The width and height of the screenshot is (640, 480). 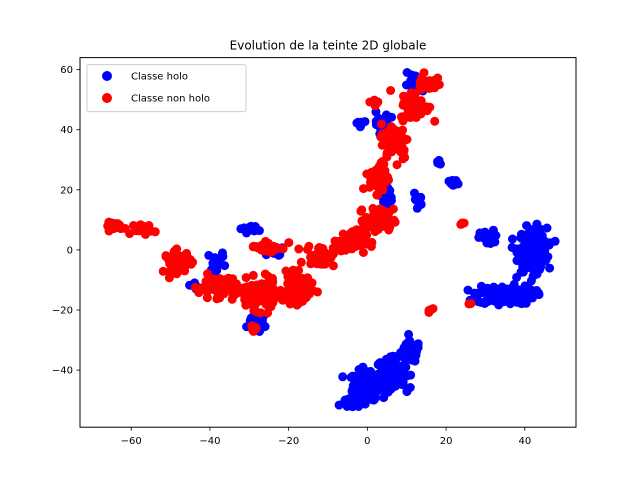 What do you see at coordinates (66, 221) in the screenshot?
I see `y-axis: −40 −20 0 20 40 60` at bounding box center [66, 221].